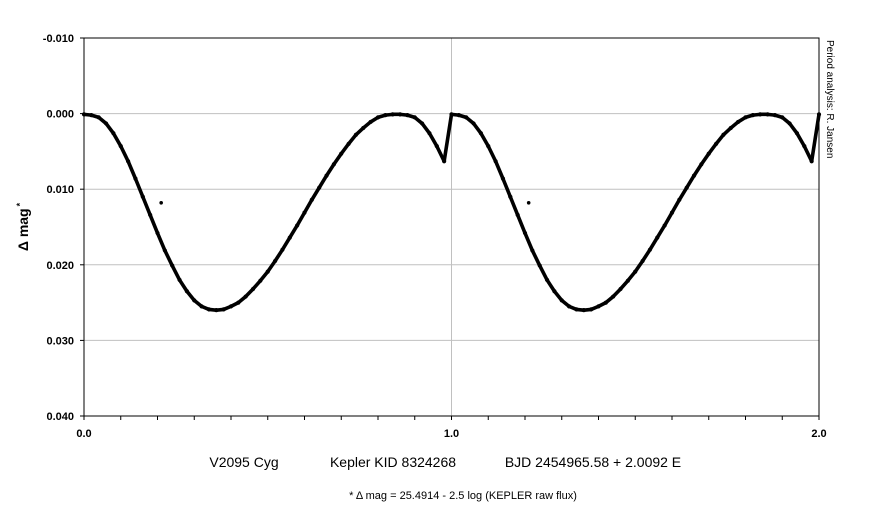  What do you see at coordinates (60, 115) in the screenshot?
I see `y-tick-label: 0.000` at bounding box center [60, 115].